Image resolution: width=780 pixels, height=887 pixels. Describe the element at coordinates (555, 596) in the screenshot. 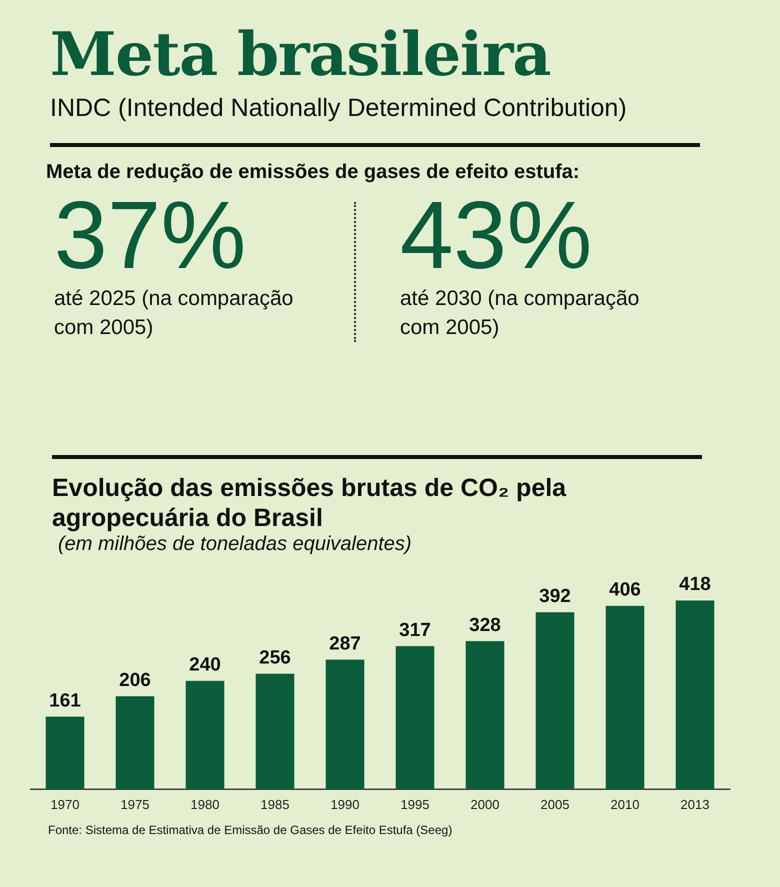

I see `data-label: 392` at that location.